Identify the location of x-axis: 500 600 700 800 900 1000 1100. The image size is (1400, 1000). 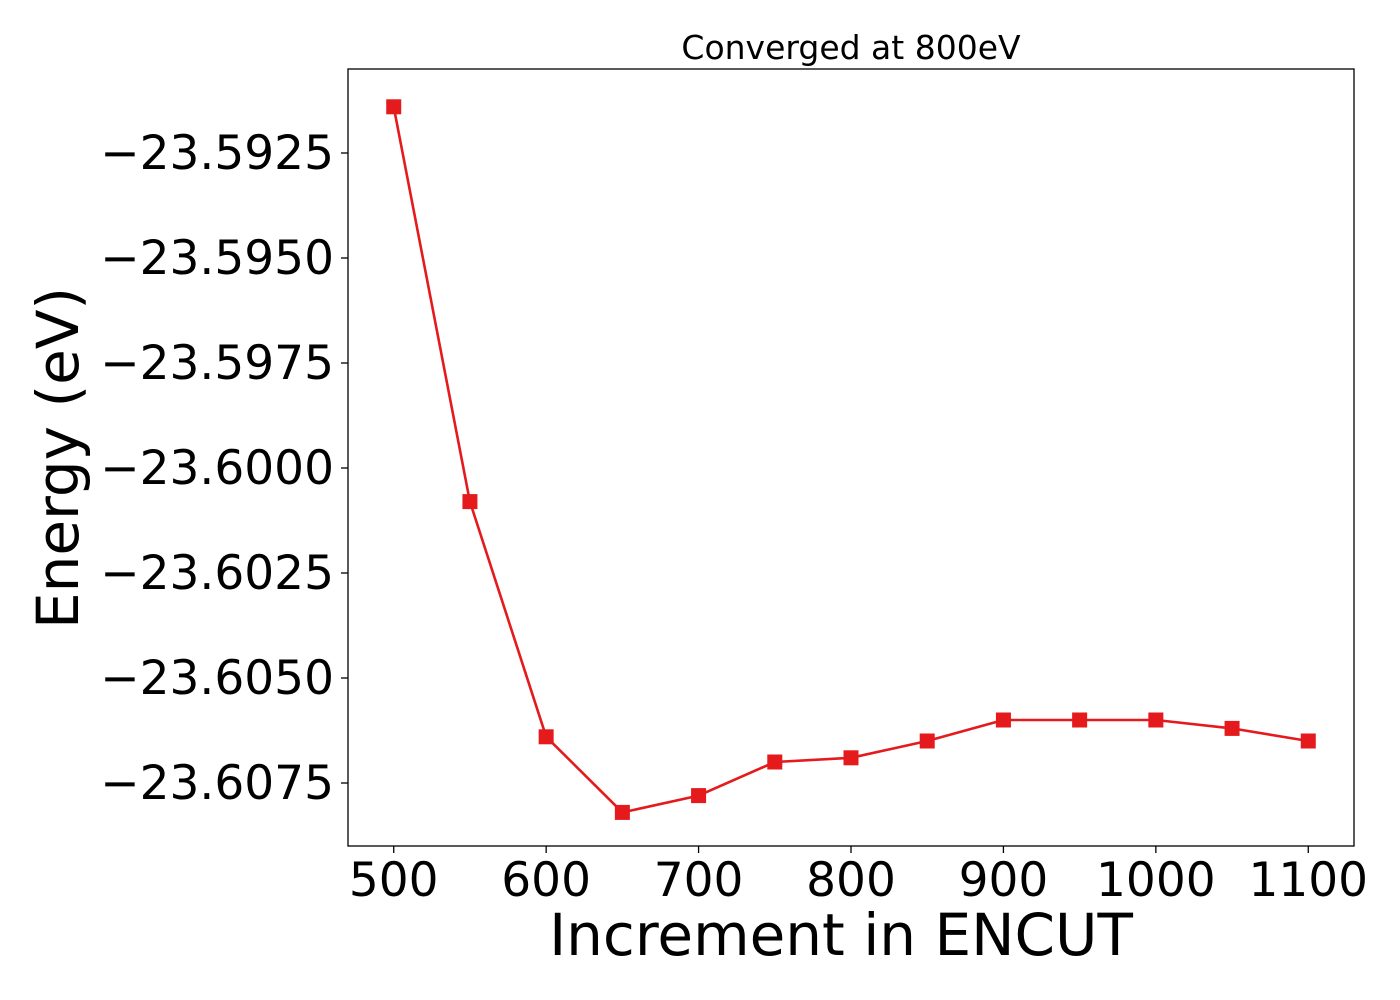
(858, 877).